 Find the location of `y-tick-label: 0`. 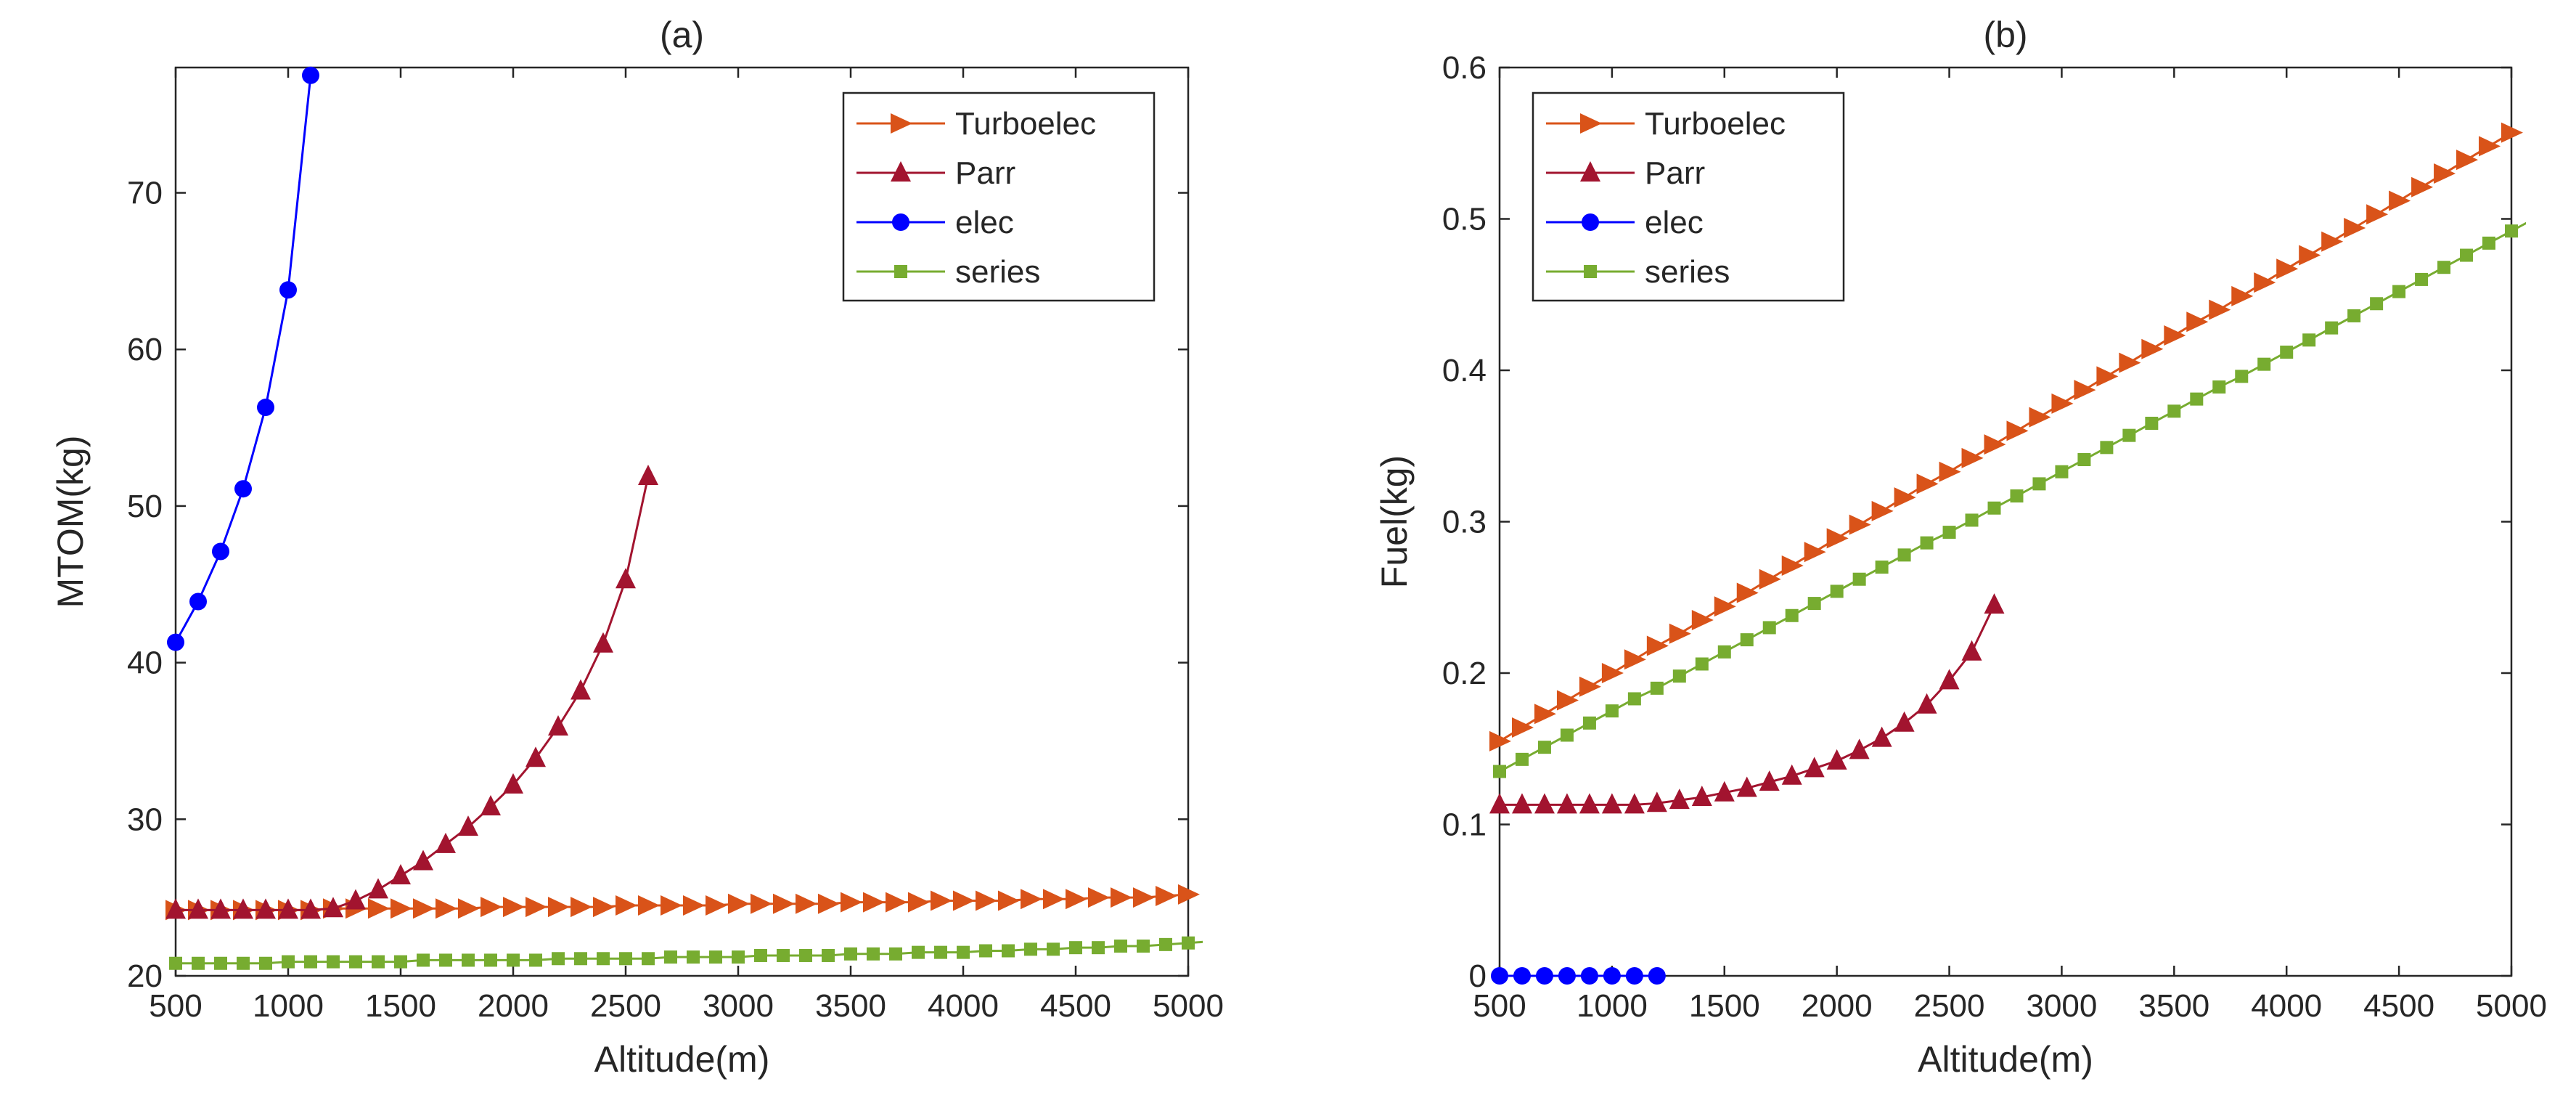

y-tick-label: 0 is located at coordinates (1478, 976).